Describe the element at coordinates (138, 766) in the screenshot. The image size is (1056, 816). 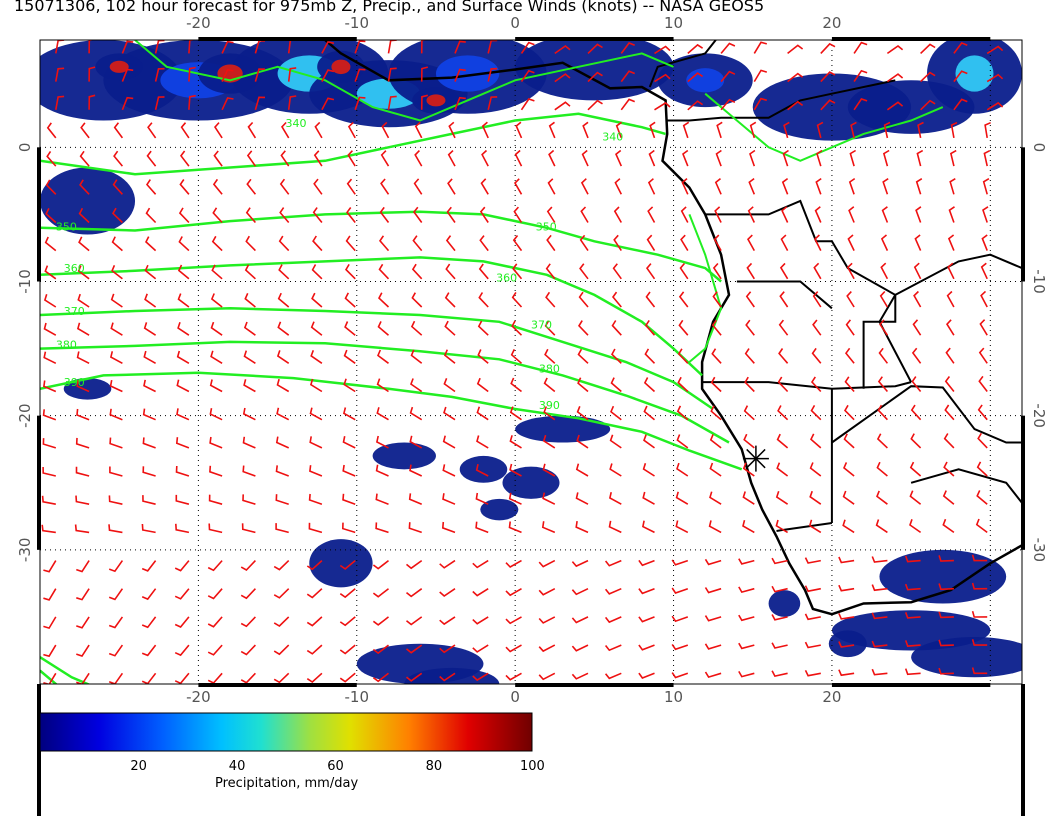
I see `colorbar-tick-label: 20` at that location.